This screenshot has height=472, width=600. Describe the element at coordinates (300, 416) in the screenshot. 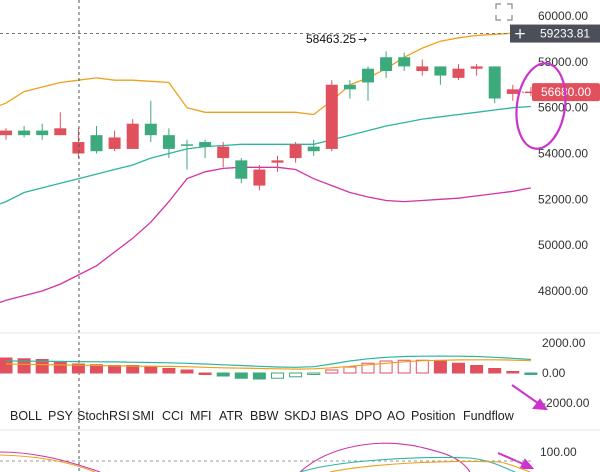

I see `indicator-tab-skdj: SKDJ` at that location.